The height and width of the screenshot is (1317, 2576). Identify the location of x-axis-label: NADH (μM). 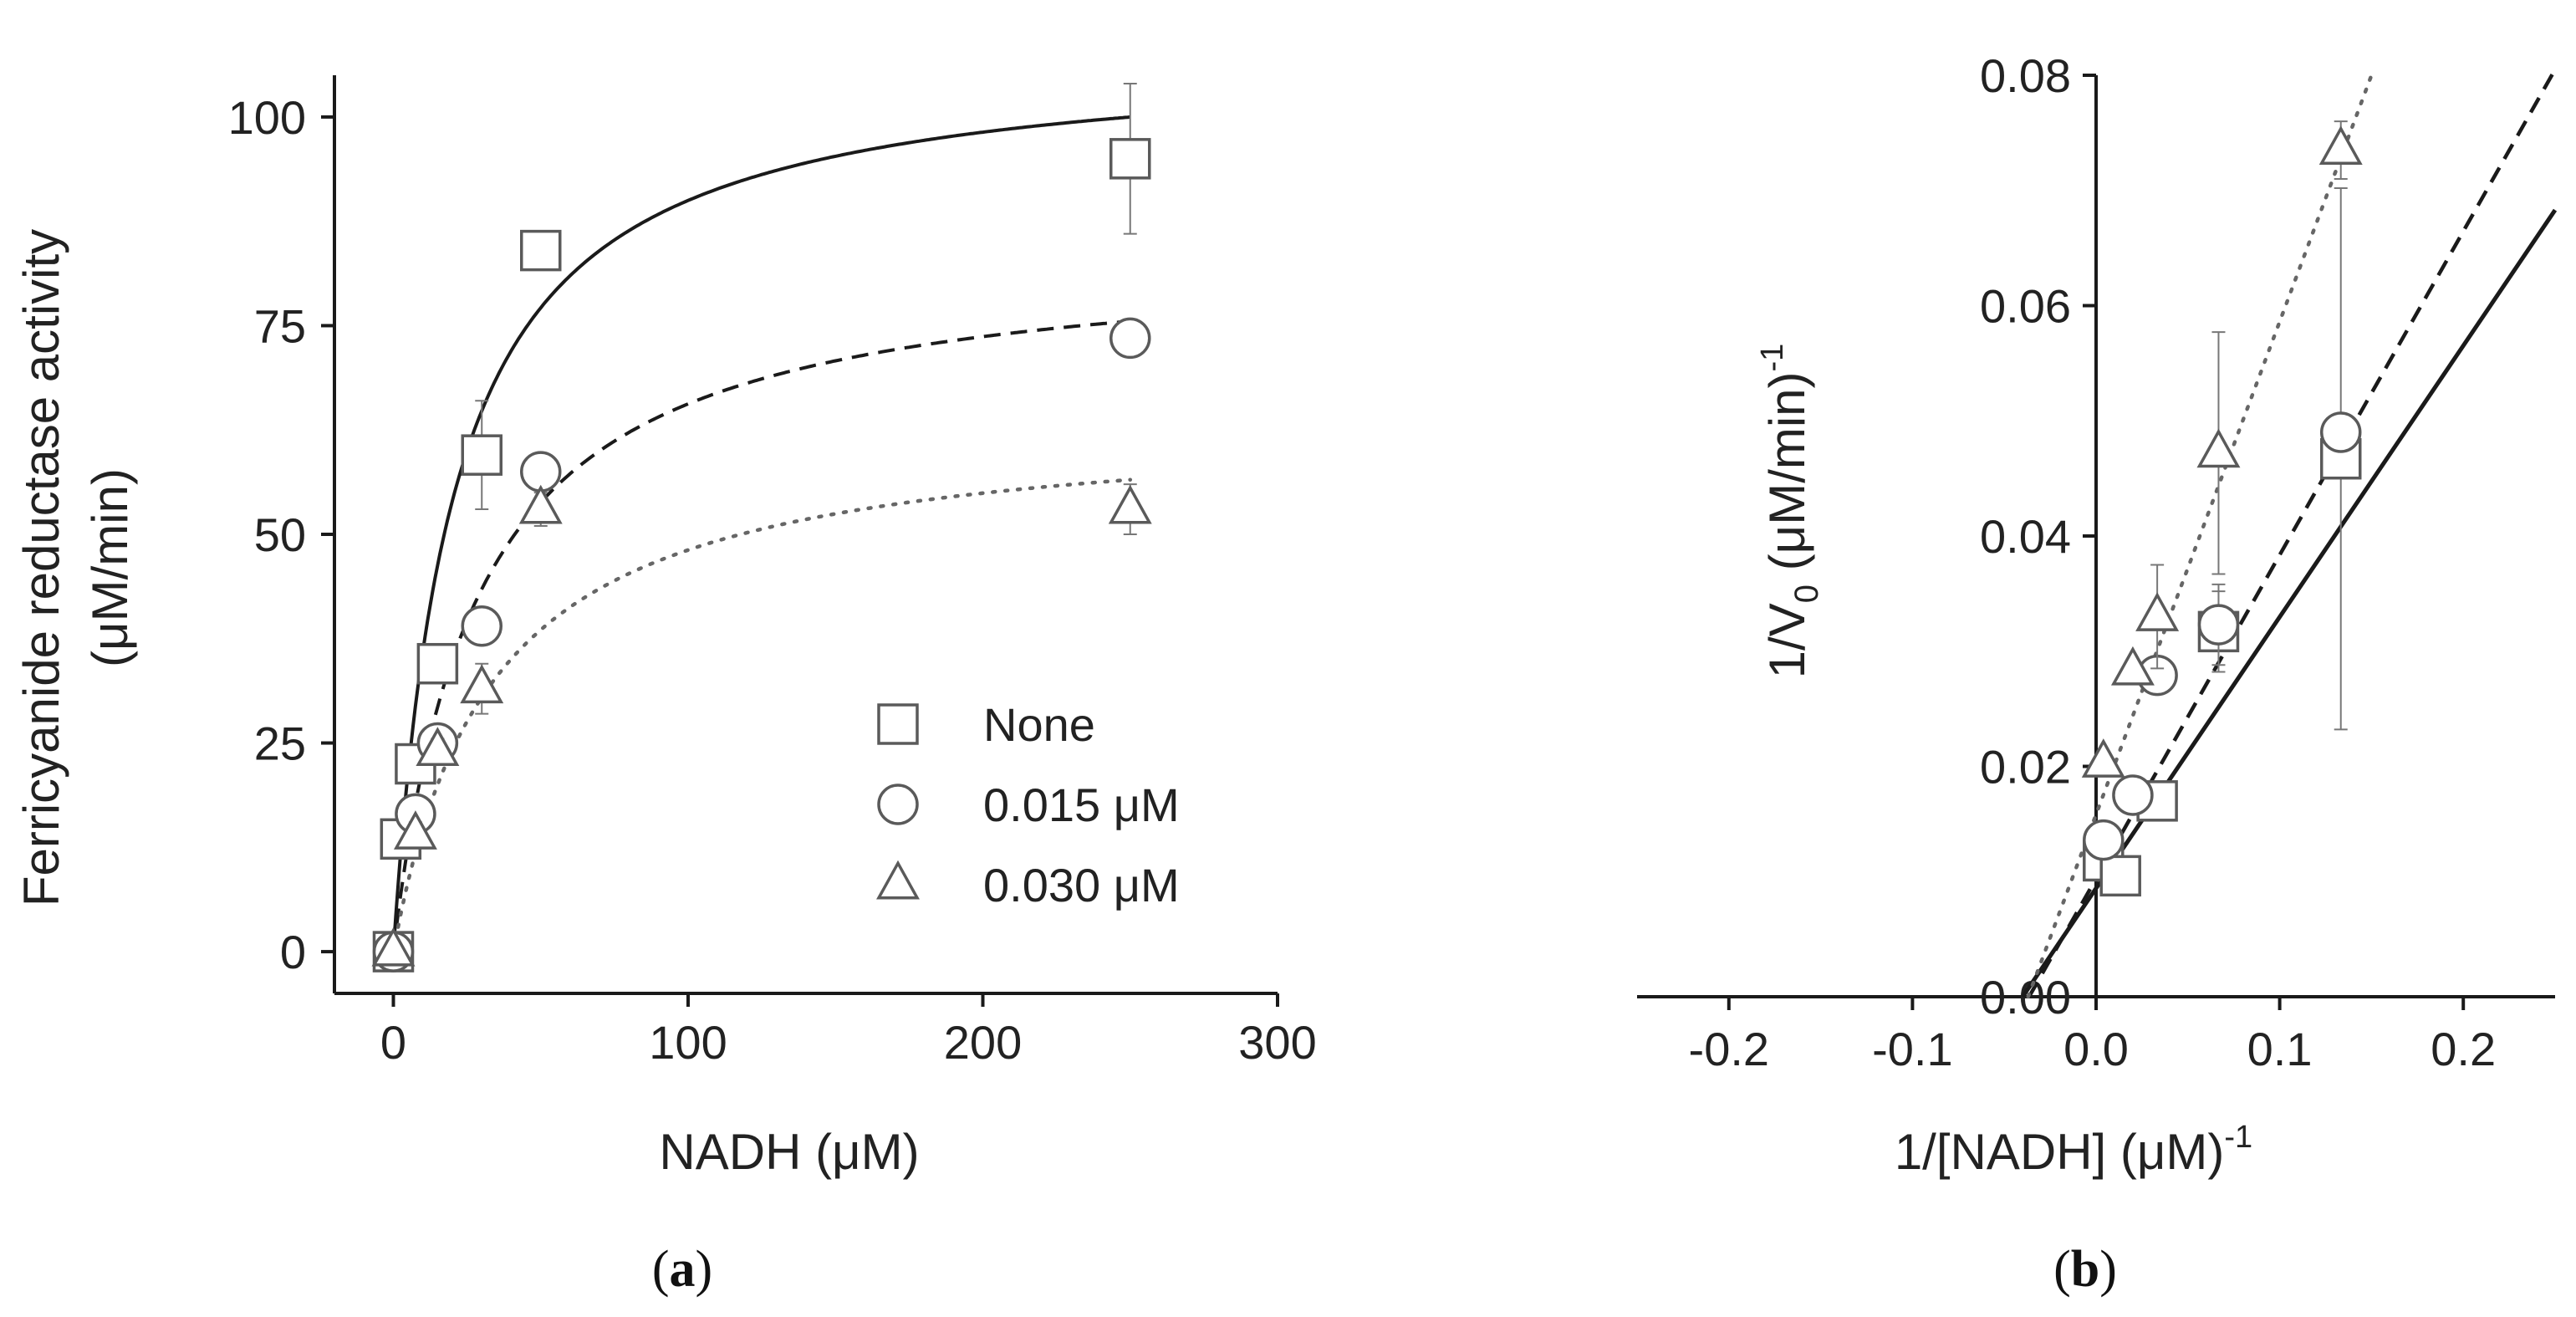
(789, 1152).